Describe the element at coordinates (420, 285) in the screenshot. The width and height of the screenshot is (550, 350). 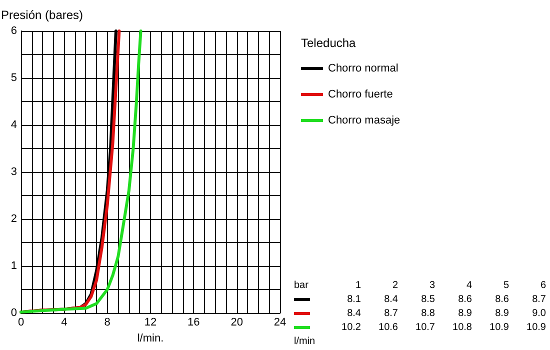
I see `text: bar 1 2 3 4 5 6` at that location.